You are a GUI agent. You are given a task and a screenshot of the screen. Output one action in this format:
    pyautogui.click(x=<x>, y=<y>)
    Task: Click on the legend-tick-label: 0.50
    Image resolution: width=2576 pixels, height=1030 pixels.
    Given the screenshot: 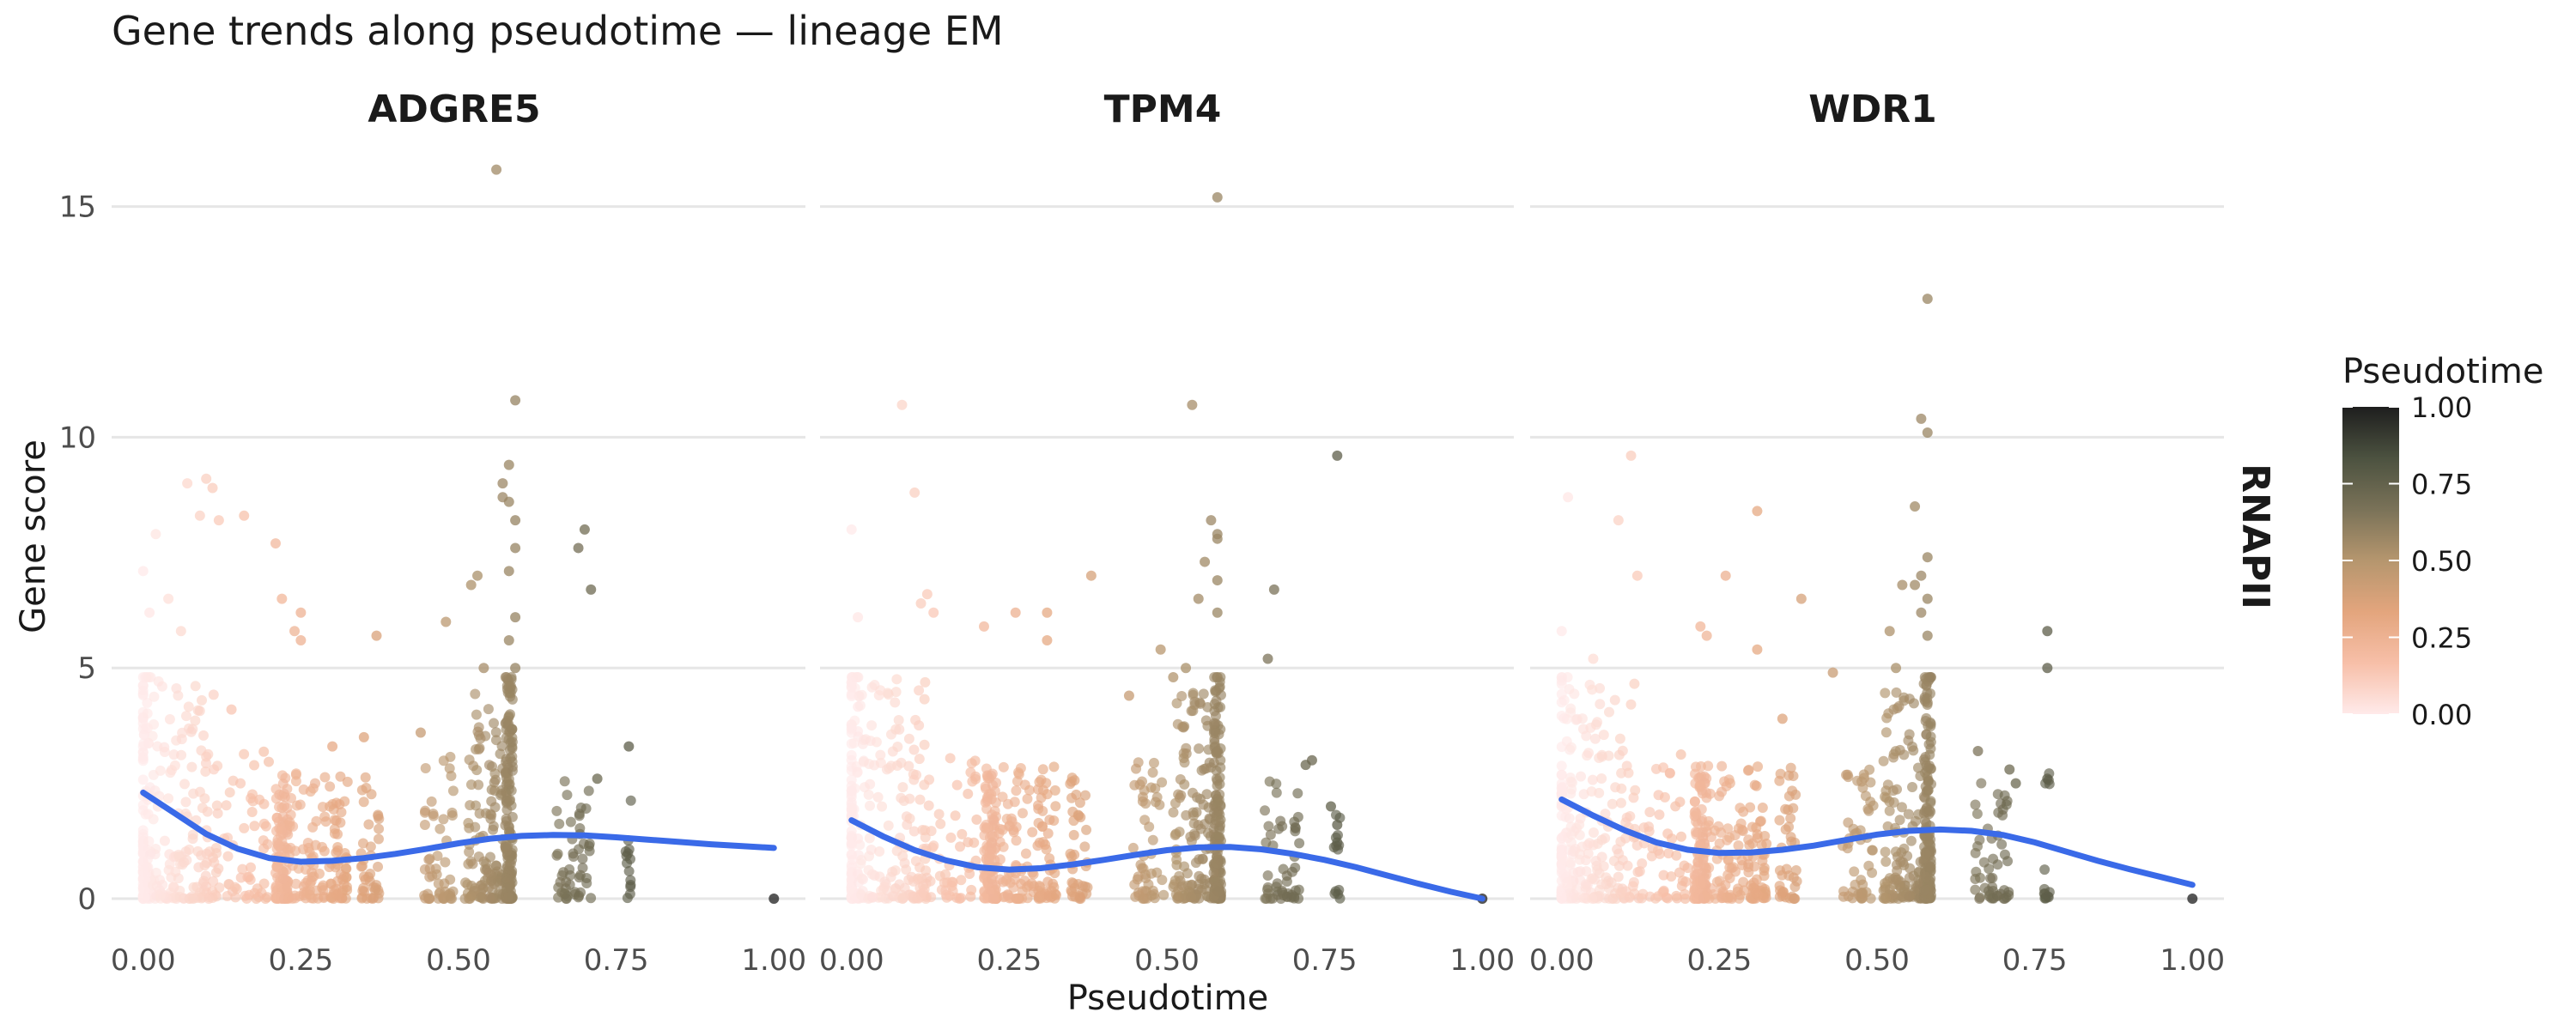 What is the action you would take?
    pyautogui.click(x=2441, y=561)
    